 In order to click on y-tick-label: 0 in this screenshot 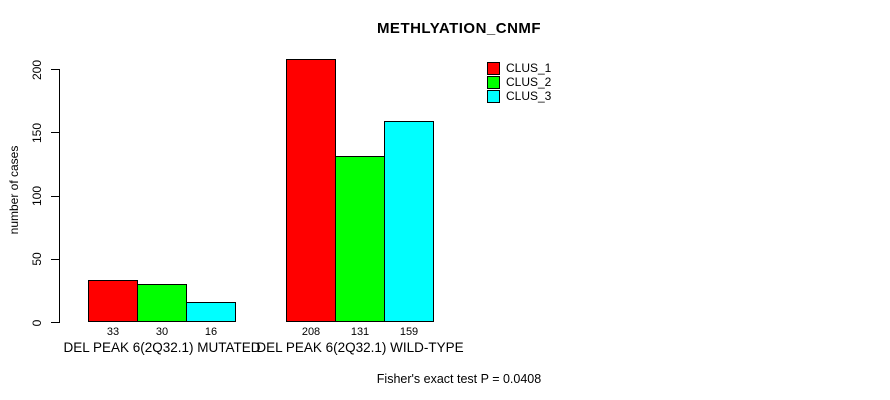, I will do `click(37, 322)`.